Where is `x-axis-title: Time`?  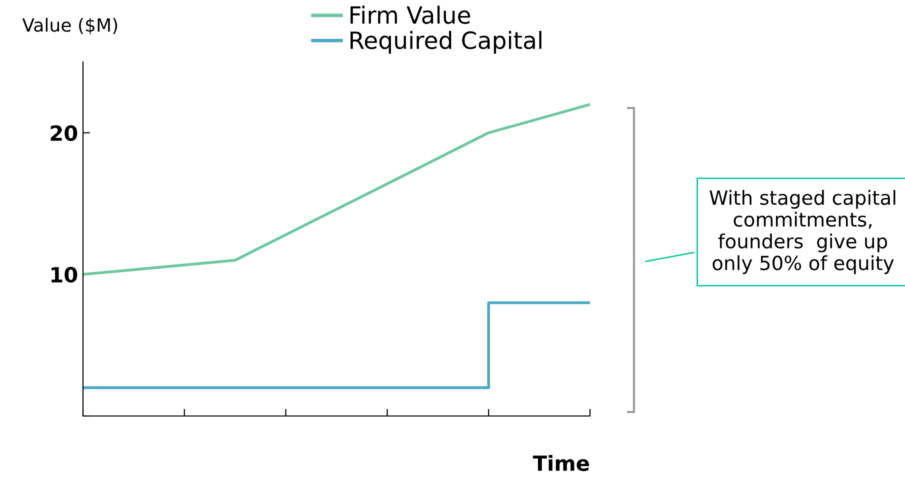
x-axis-title: Time is located at coordinates (560, 463).